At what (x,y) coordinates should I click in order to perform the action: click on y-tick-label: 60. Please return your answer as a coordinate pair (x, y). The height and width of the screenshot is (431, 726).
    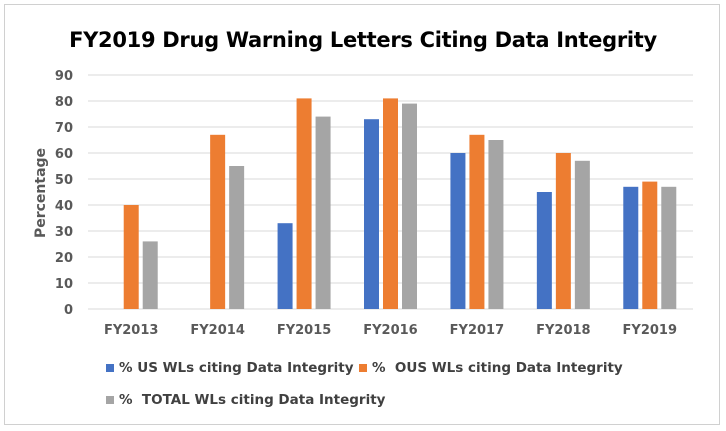
    Looking at the image, I should click on (64, 154).